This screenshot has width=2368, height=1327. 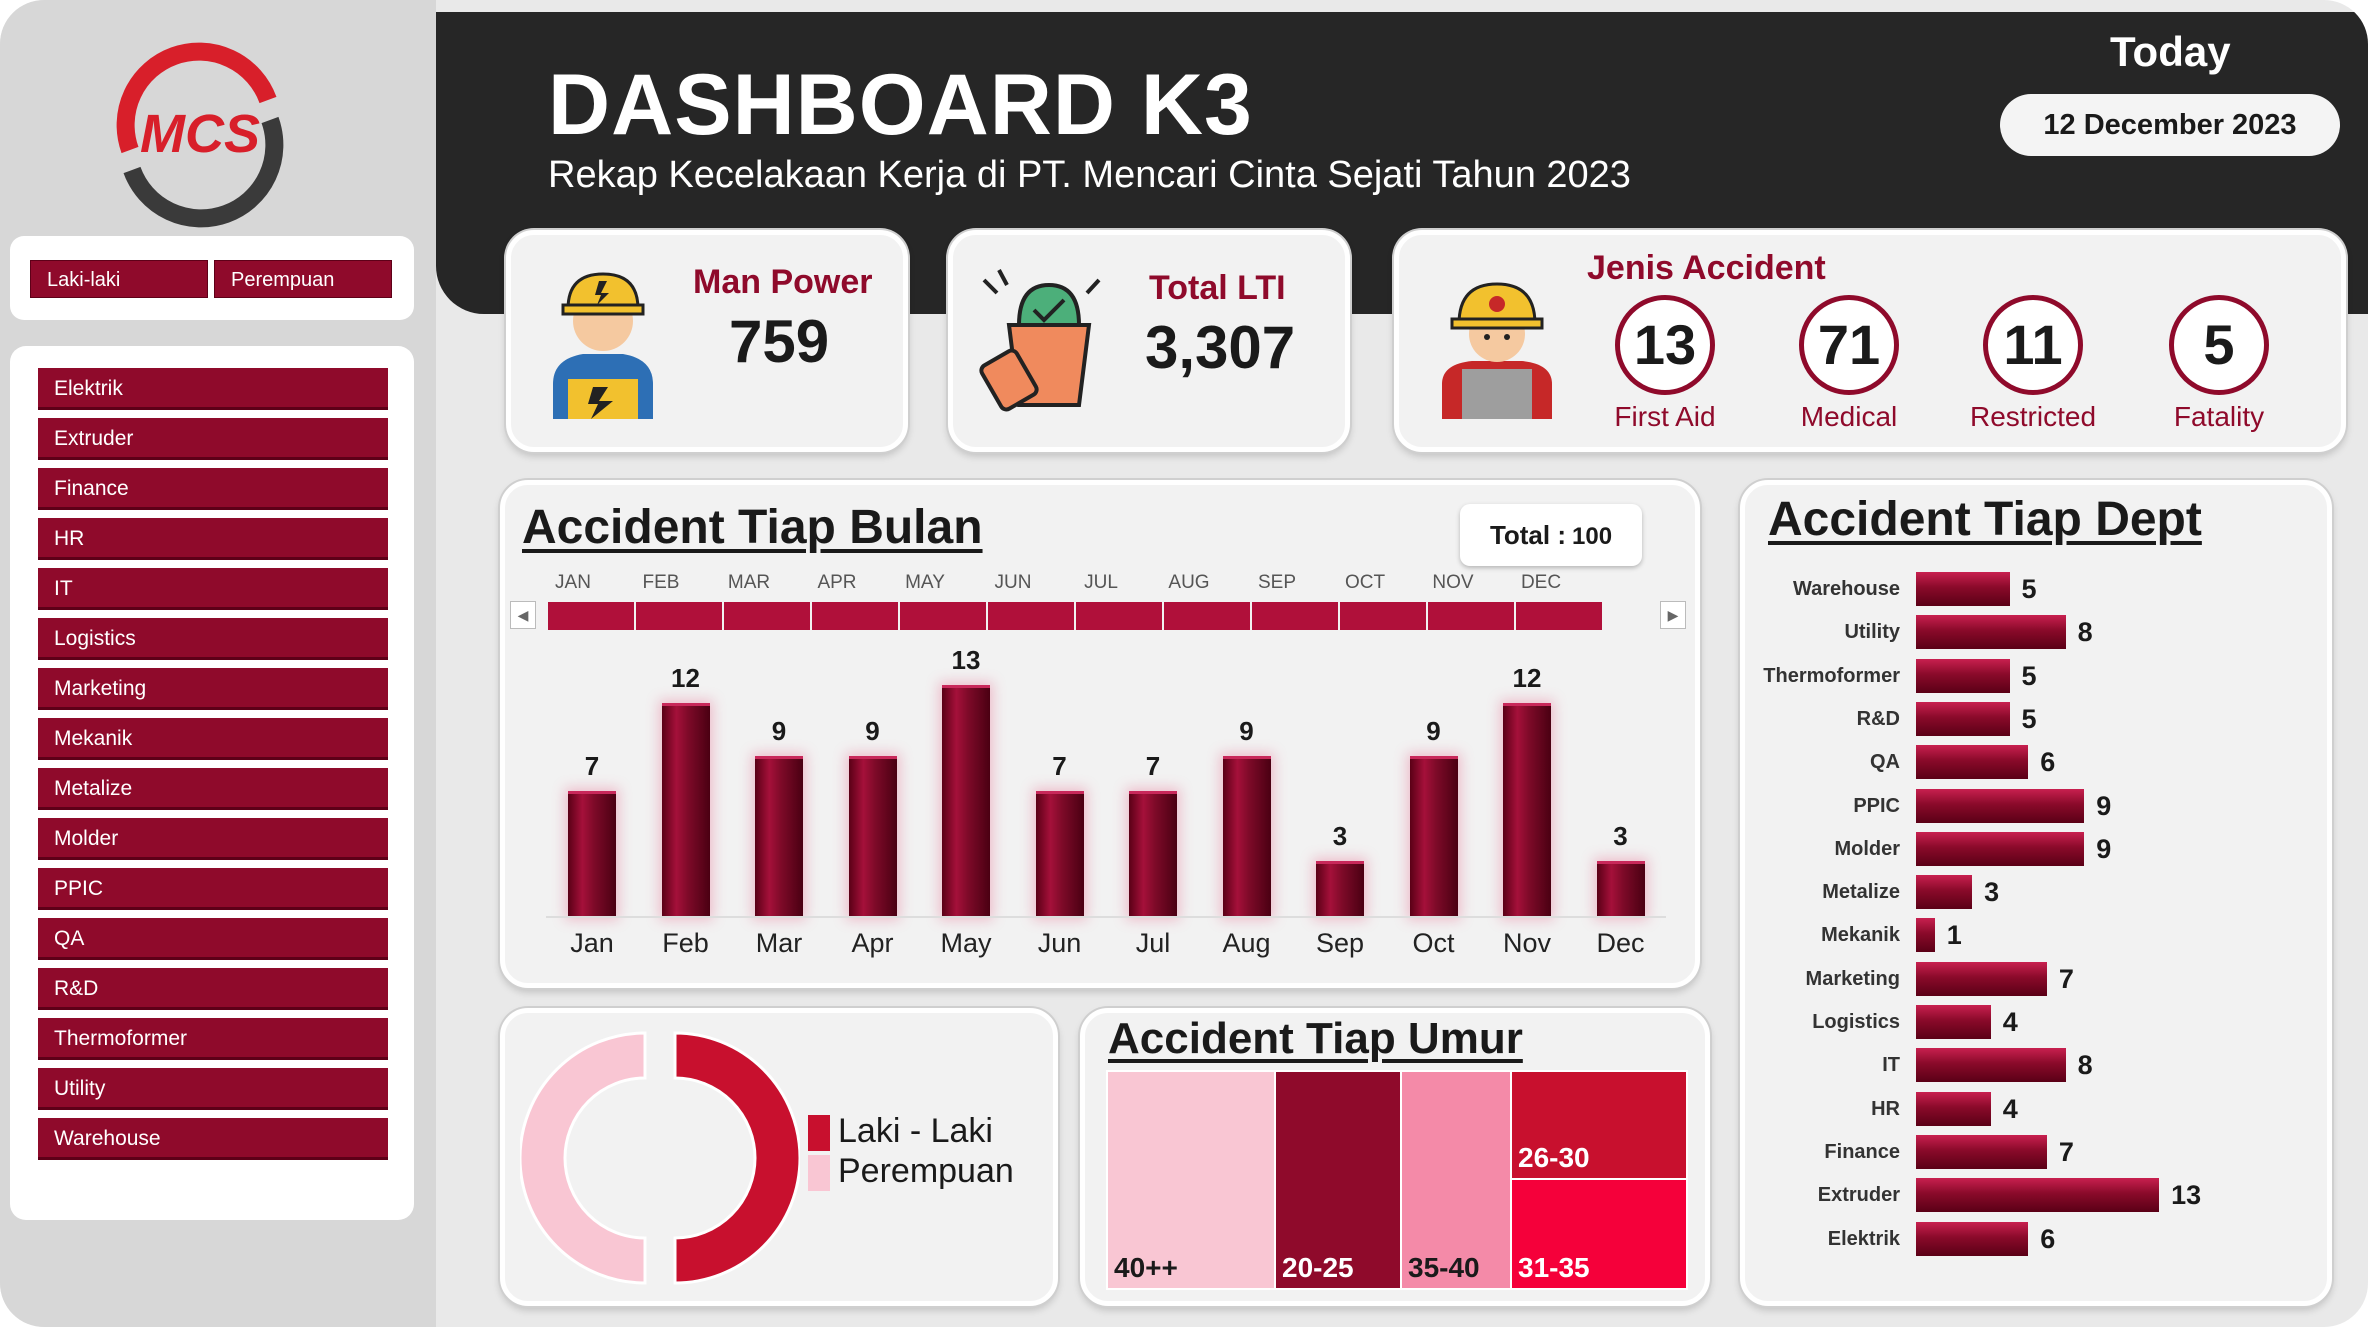 What do you see at coordinates (213, 1139) in the screenshot?
I see `dept-item-warehouse: Warehouse` at bounding box center [213, 1139].